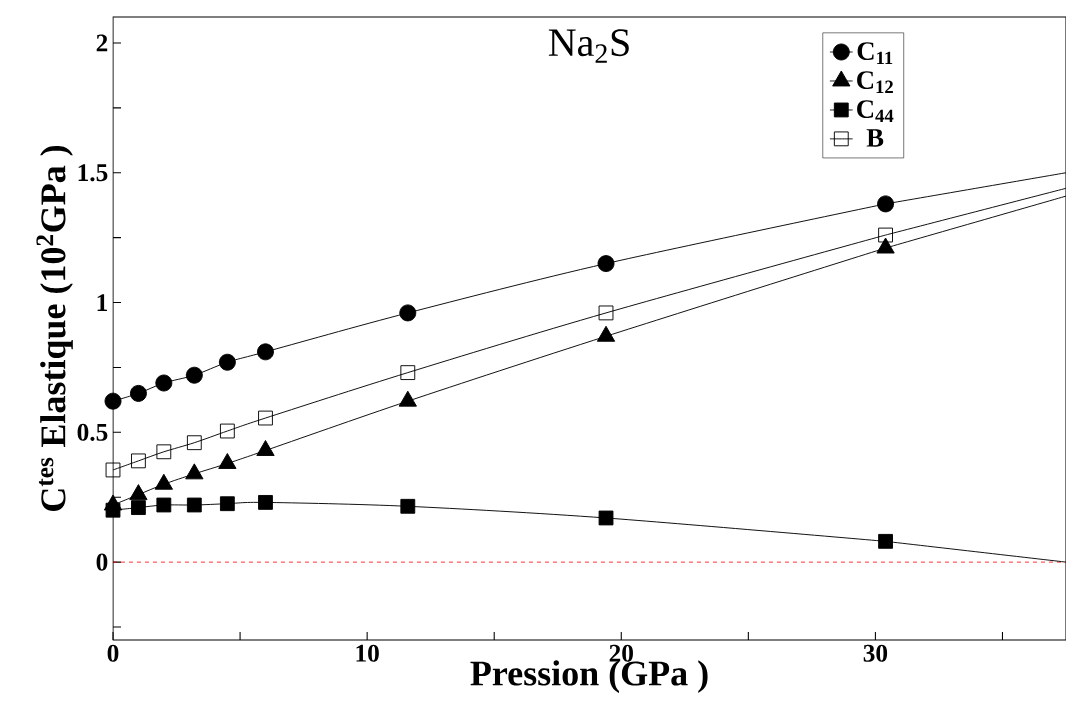 Image resolution: width=1066 pixels, height=713 pixels. Describe the element at coordinates (92, 432) in the screenshot. I see `y-tick-label: 0.5` at that location.